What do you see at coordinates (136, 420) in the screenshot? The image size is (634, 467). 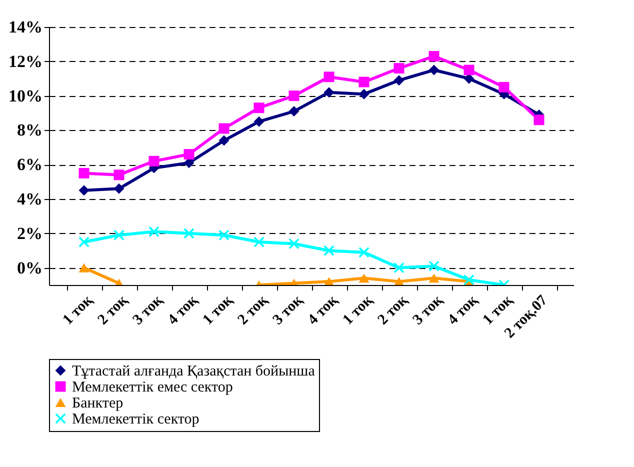 I see `legend-label: Мемлекеттік сектор` at bounding box center [136, 420].